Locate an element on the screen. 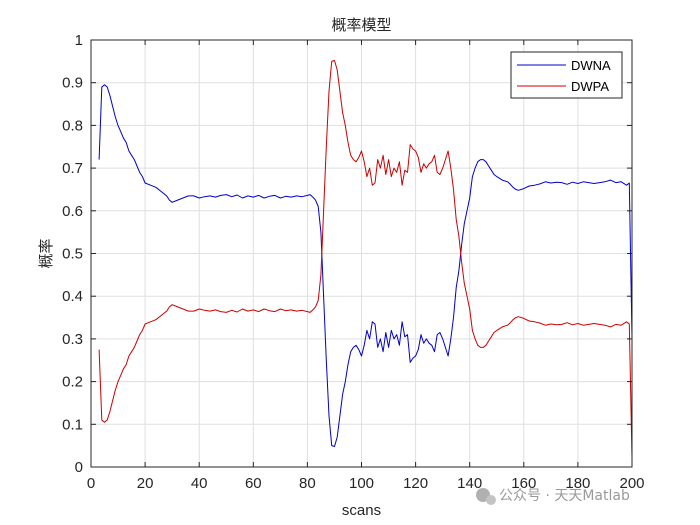 This screenshot has height=525, width=700. x-tick-label: 180 is located at coordinates (577, 483).